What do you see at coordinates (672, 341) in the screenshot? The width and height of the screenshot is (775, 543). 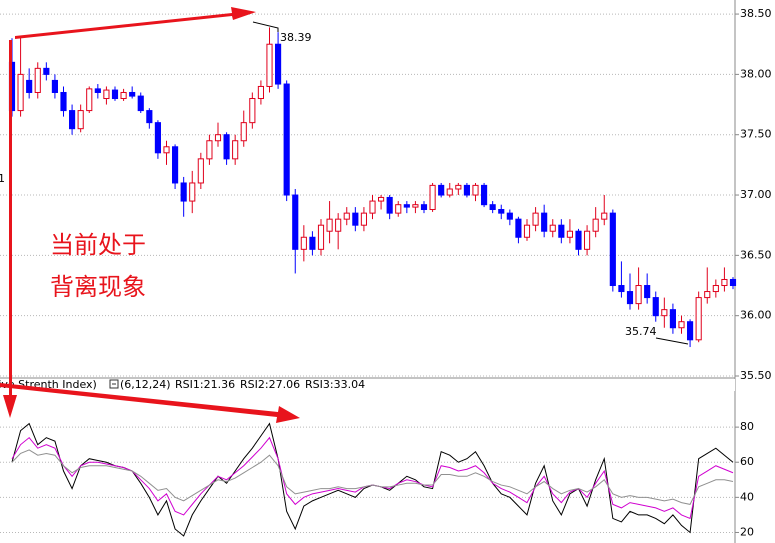 I see `low-pointer` at bounding box center [672, 341].